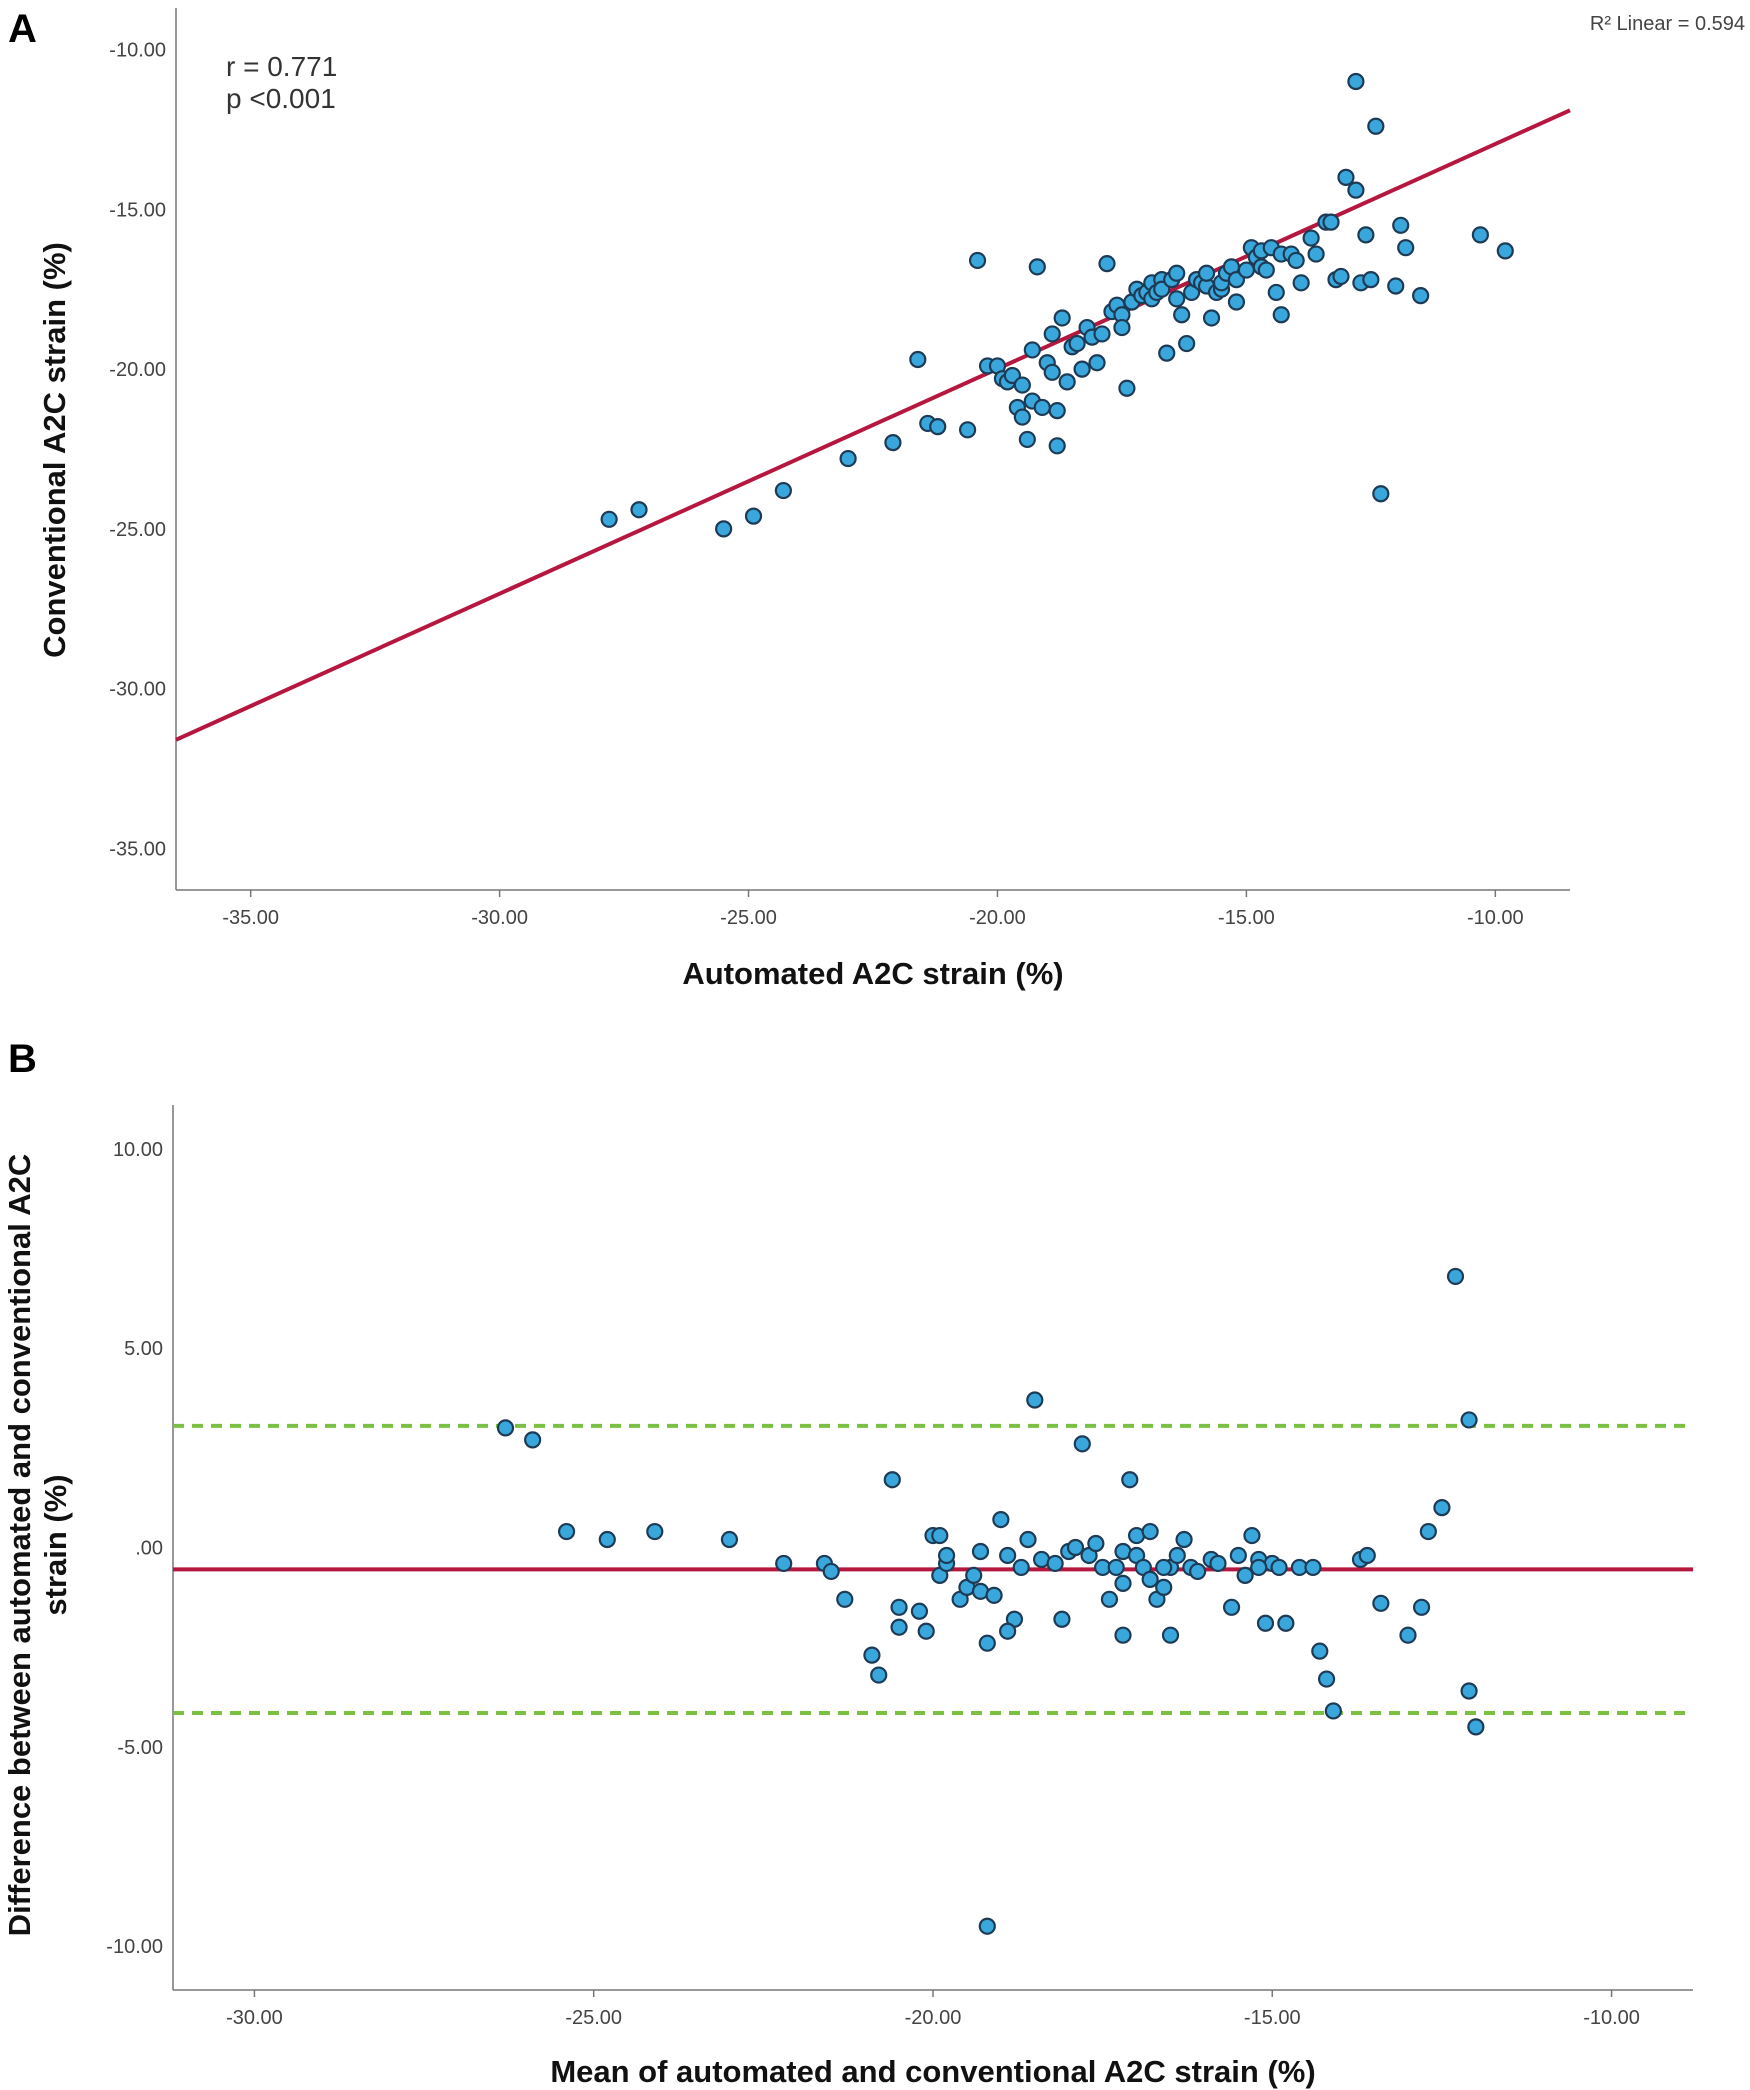  Describe the element at coordinates (254, 2018) in the screenshot. I see `panel-b-x-tick-label: -30.00` at that location.